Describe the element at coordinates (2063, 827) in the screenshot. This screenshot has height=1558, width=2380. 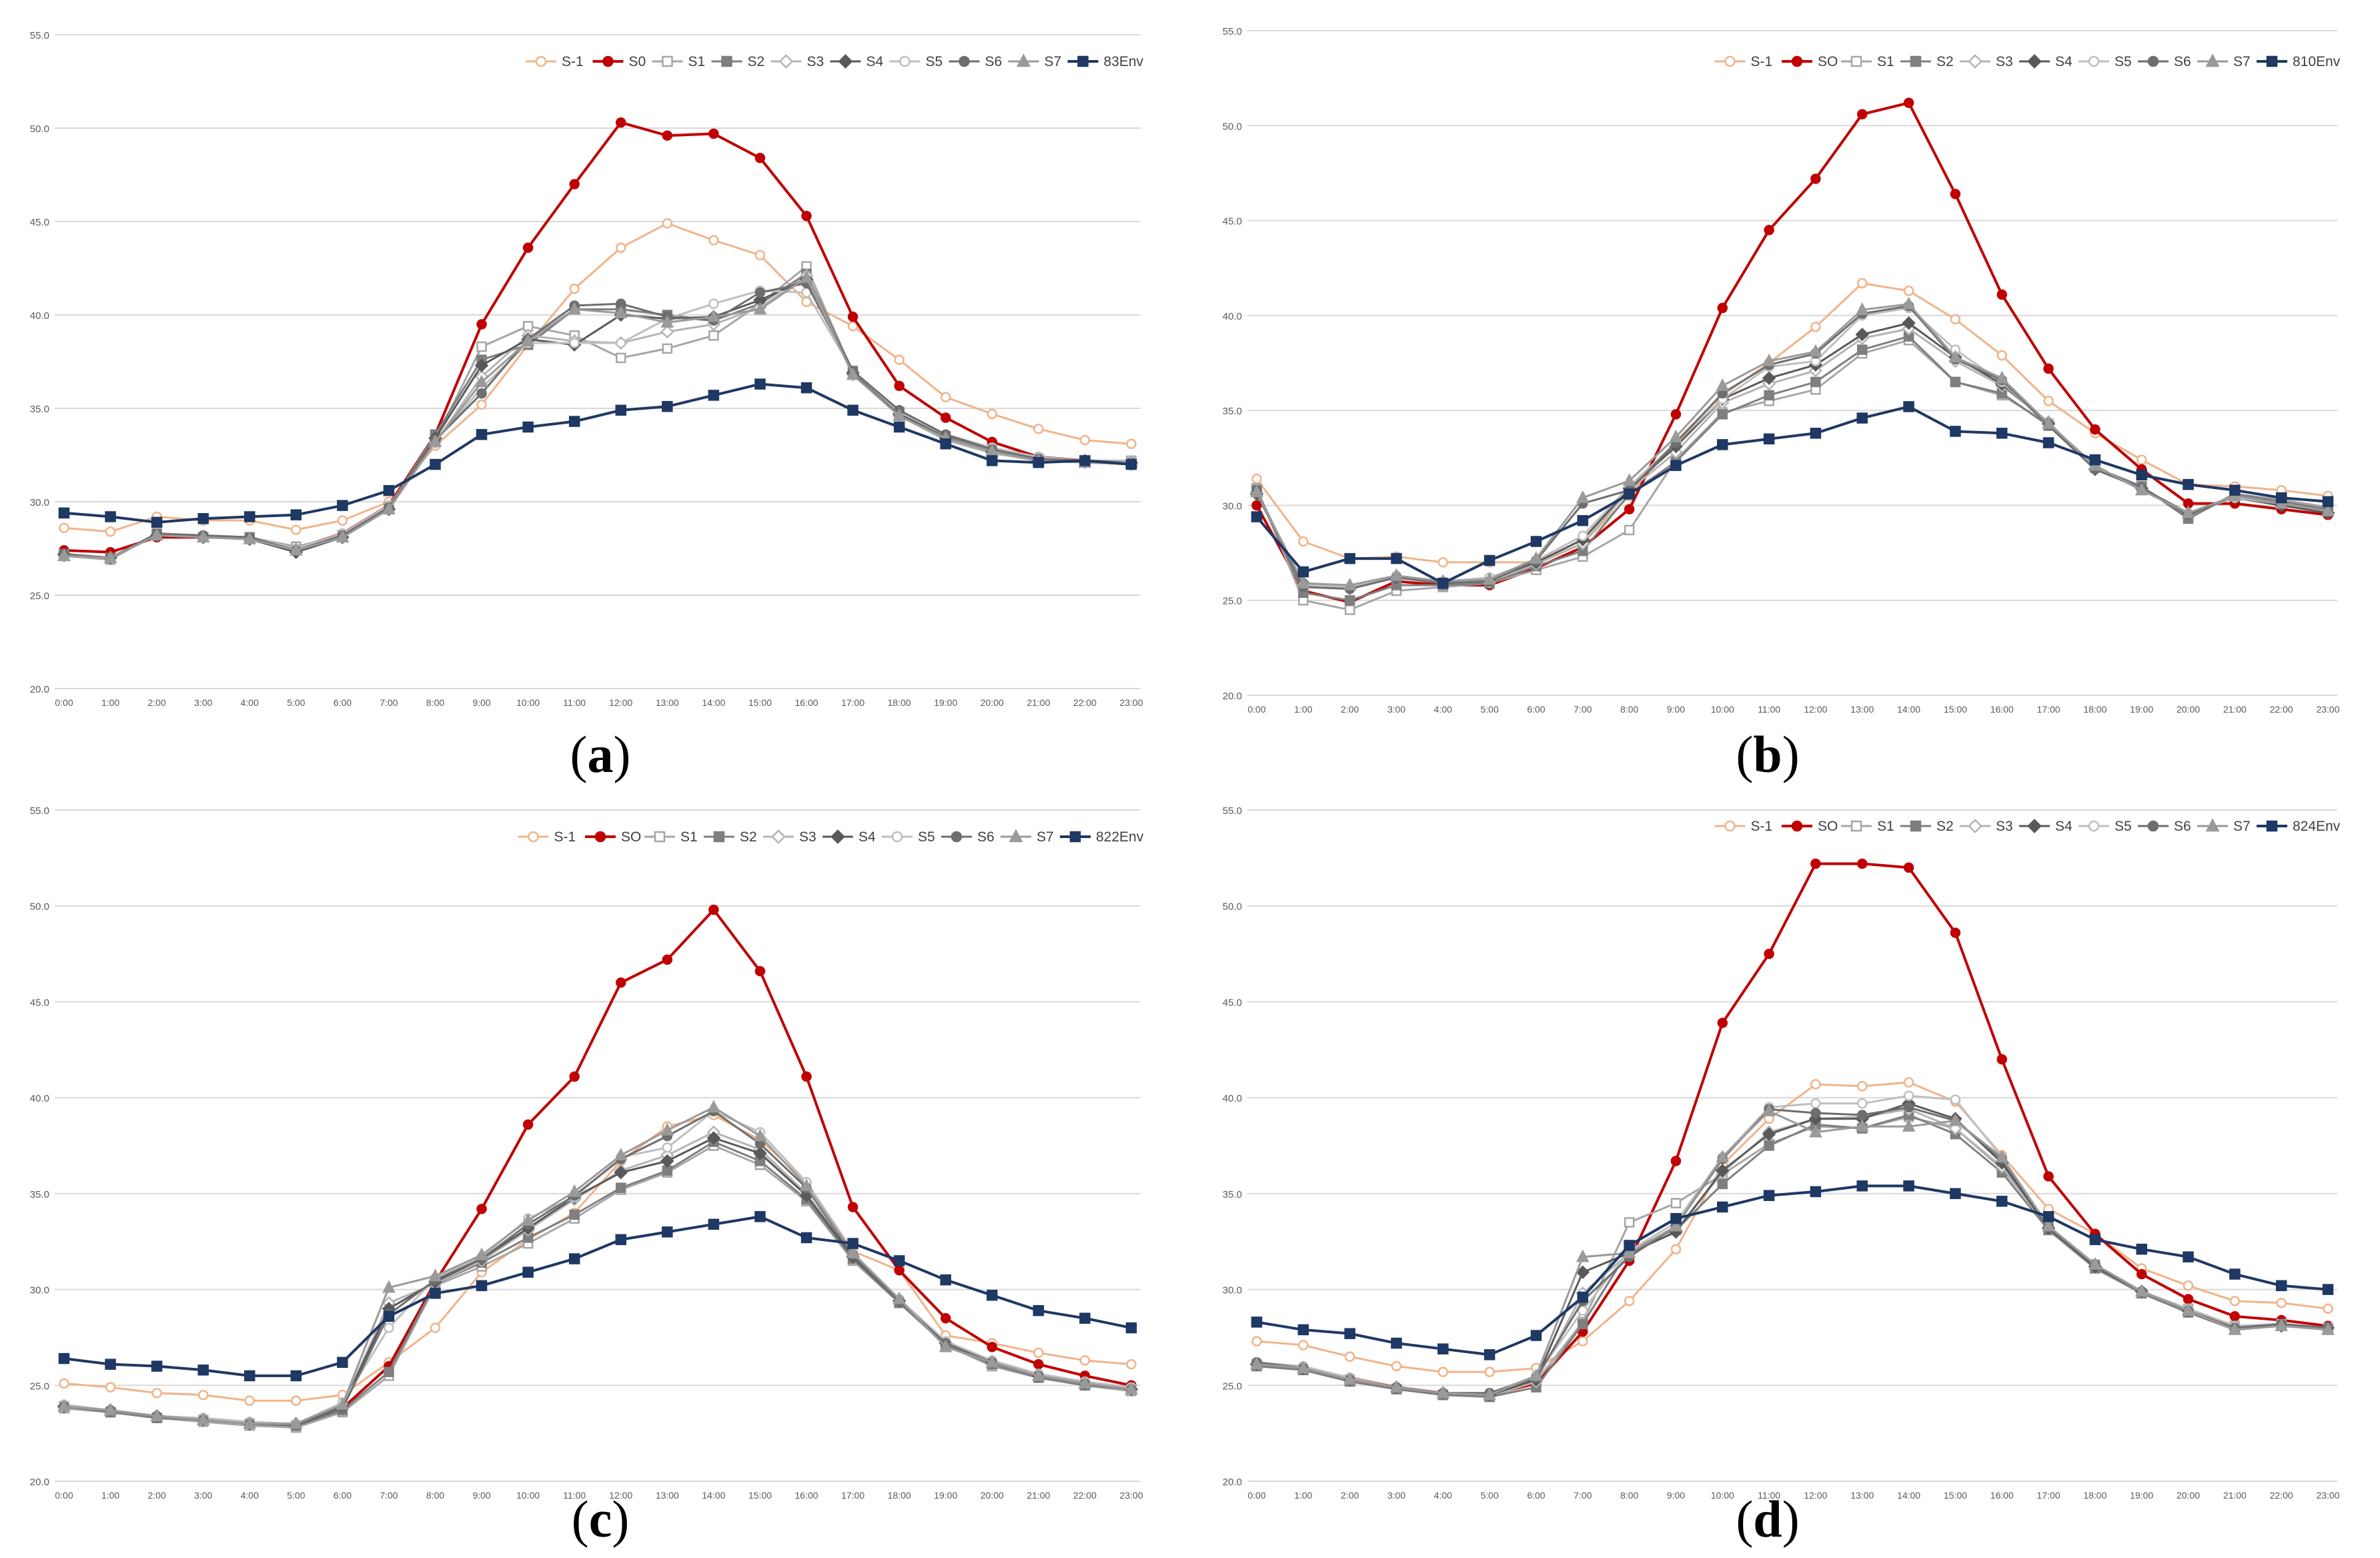
I see `legend-label-S4: S4` at that location.